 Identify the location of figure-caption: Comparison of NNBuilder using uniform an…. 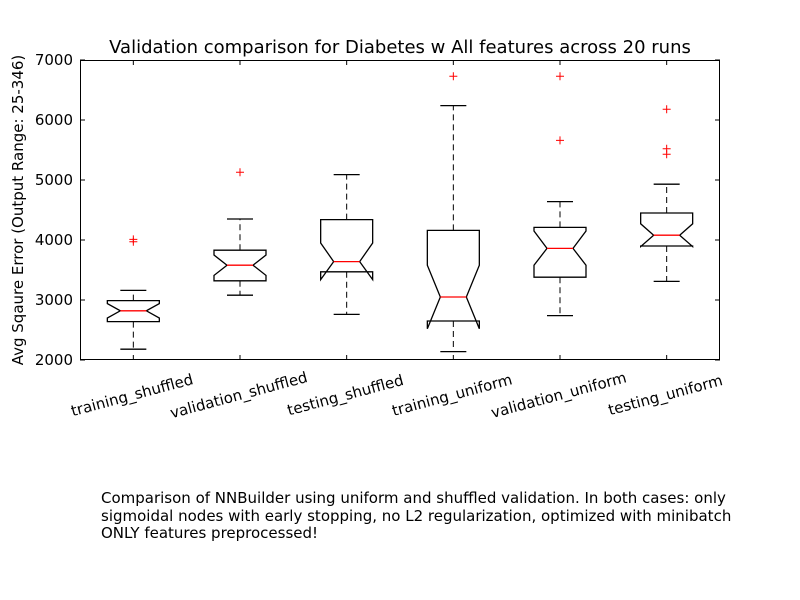
(450, 520).